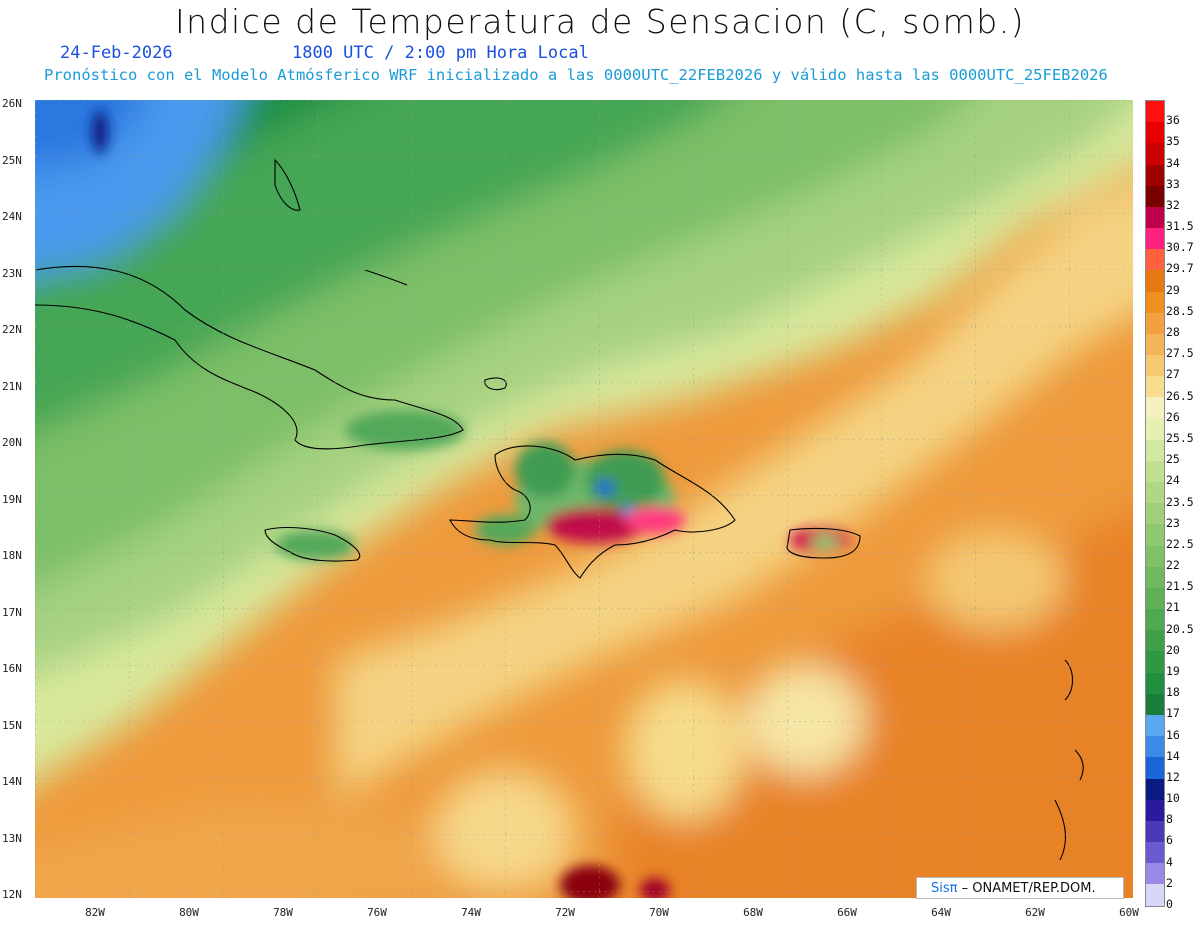 This screenshot has height=927, width=1200. What do you see at coordinates (1173, 416) in the screenshot?
I see `colorbar-label: 26` at bounding box center [1173, 416].